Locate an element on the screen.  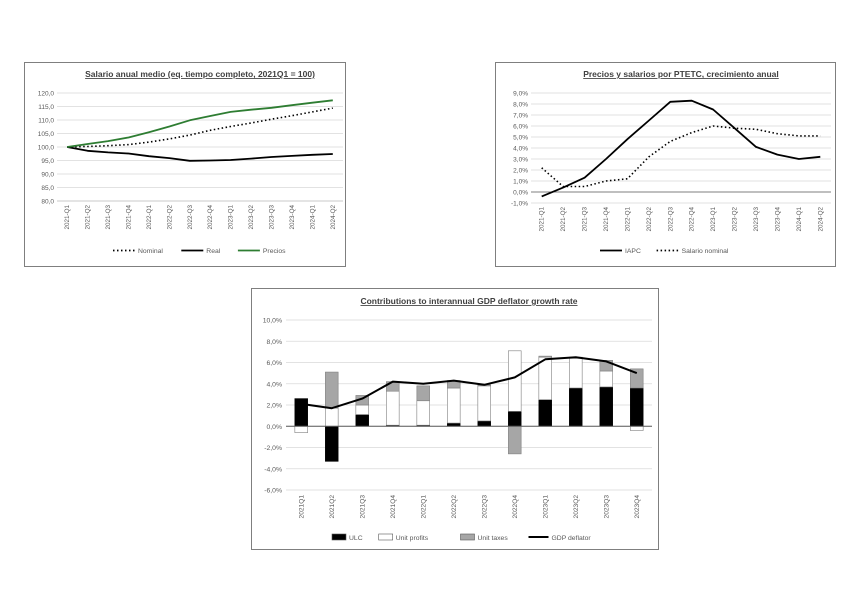
x-tick-label: 2021Q3 is located at coordinates (362, 507).